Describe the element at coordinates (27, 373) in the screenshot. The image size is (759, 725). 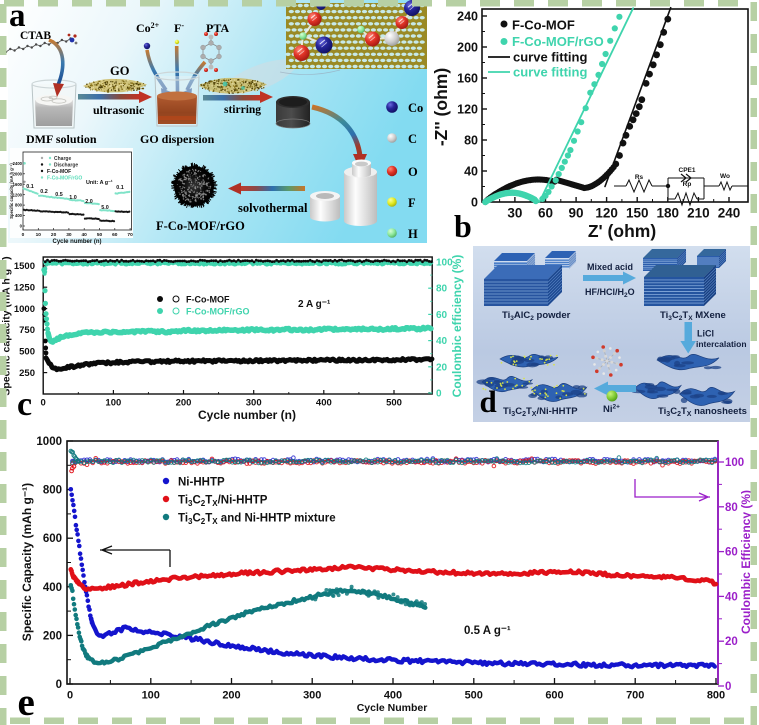
I see `svg-text: 250` at that location.